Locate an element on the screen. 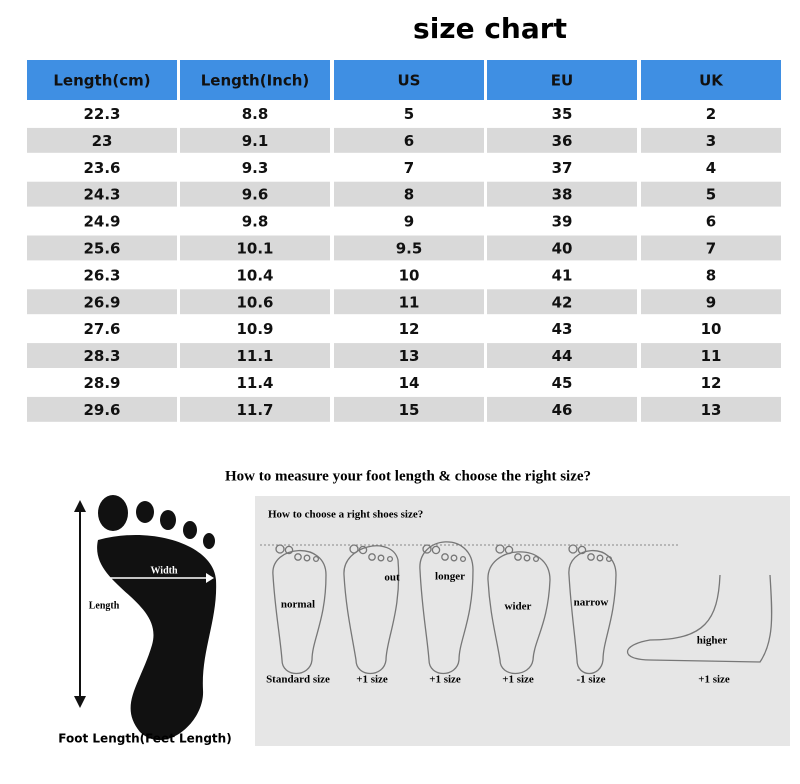 Image resolution: width=800 pixels, height=784 pixels. header-text: US is located at coordinates (409, 81).